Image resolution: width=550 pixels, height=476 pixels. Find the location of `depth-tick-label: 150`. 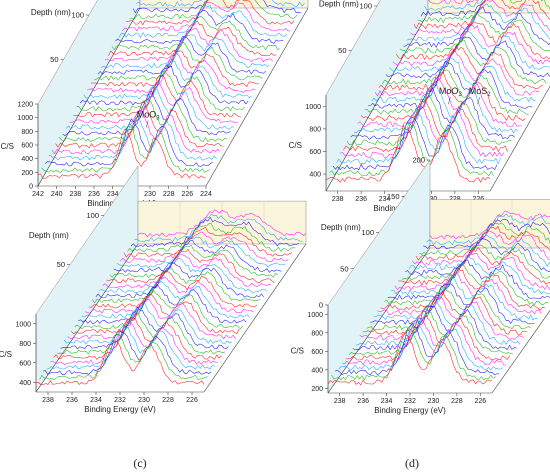

depth-tick-label: 150 is located at coordinates (393, 196).